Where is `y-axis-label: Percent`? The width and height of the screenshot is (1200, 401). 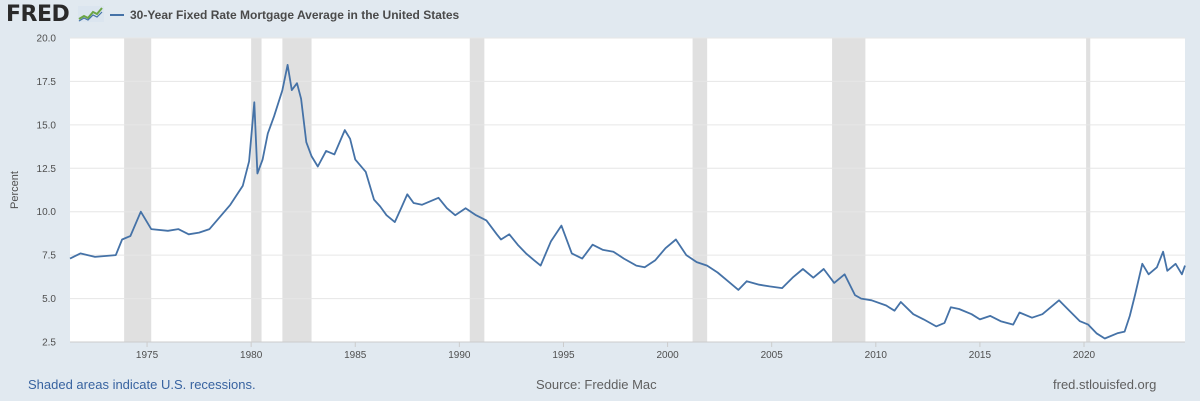
y-axis-label: Percent is located at coordinates (15, 190).